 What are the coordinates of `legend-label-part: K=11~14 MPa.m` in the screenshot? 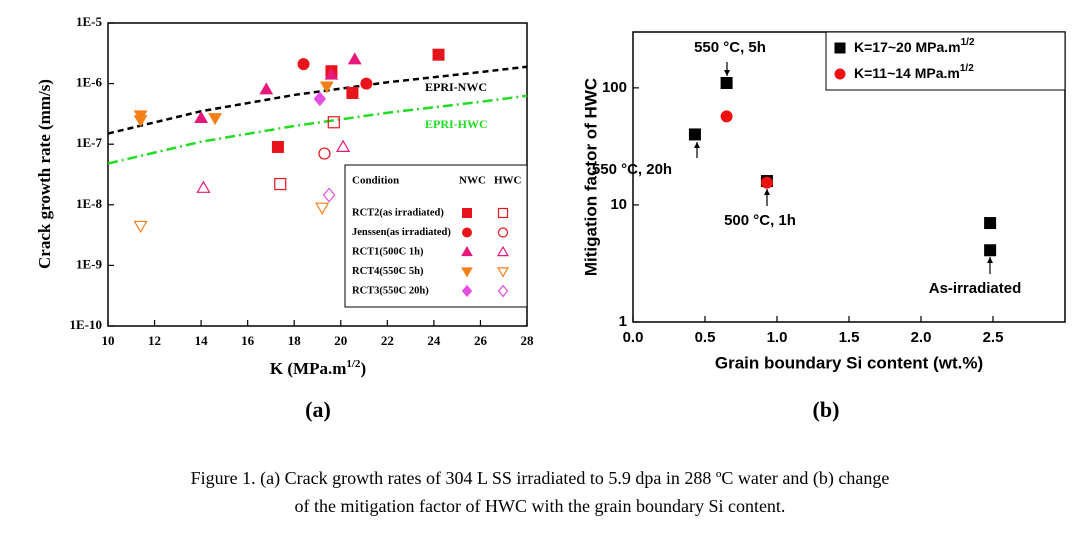 It's located at (907, 73).